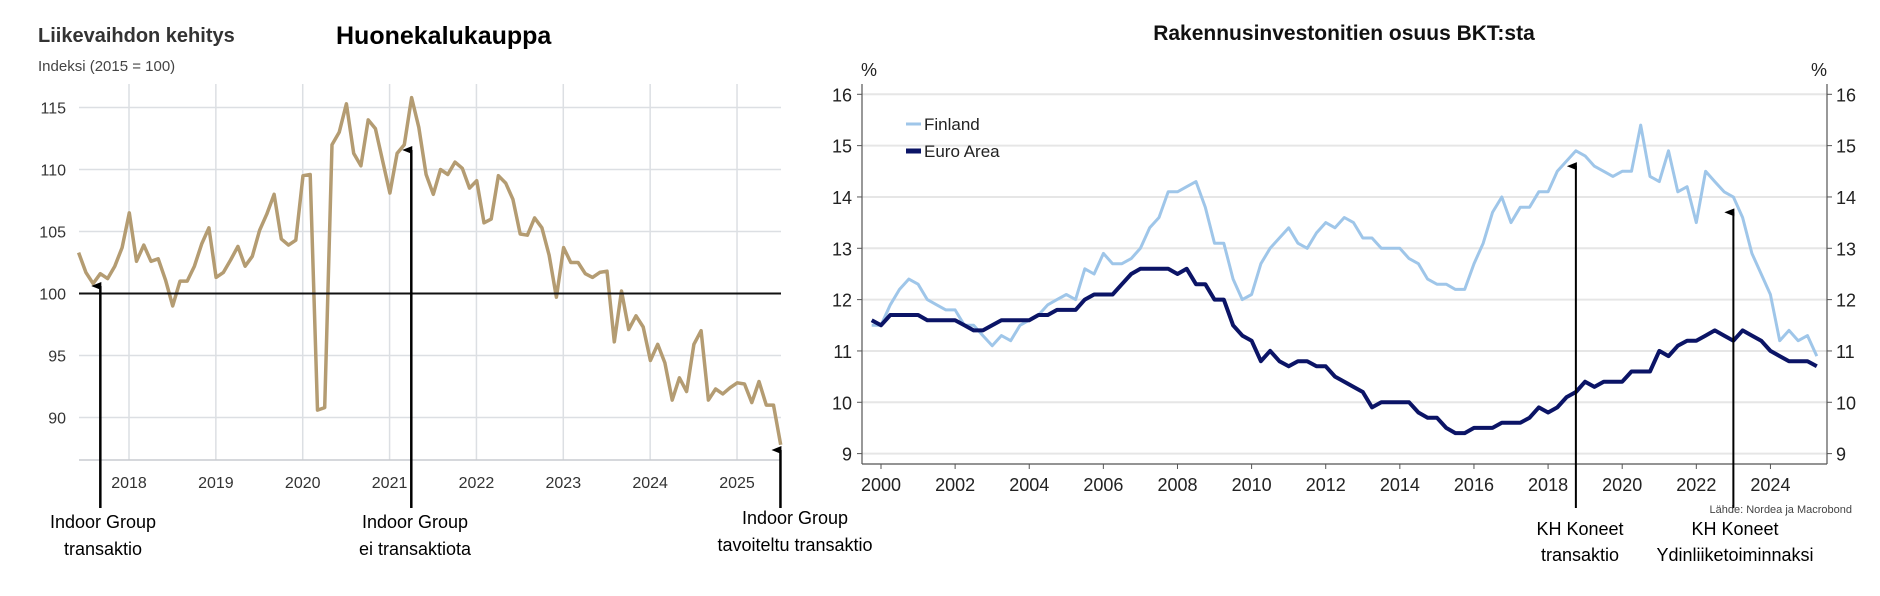 The width and height of the screenshot is (1880, 596). Describe the element at coordinates (444, 36) in the screenshot. I see `chart-heading: Huonekalukauppa` at that location.